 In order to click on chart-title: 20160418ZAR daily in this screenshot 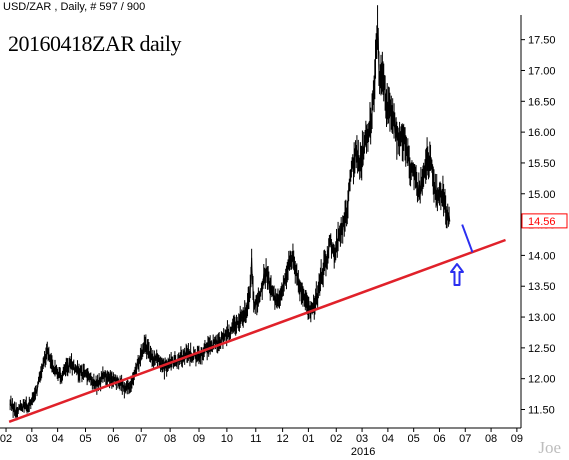, I will do `click(95, 43)`.